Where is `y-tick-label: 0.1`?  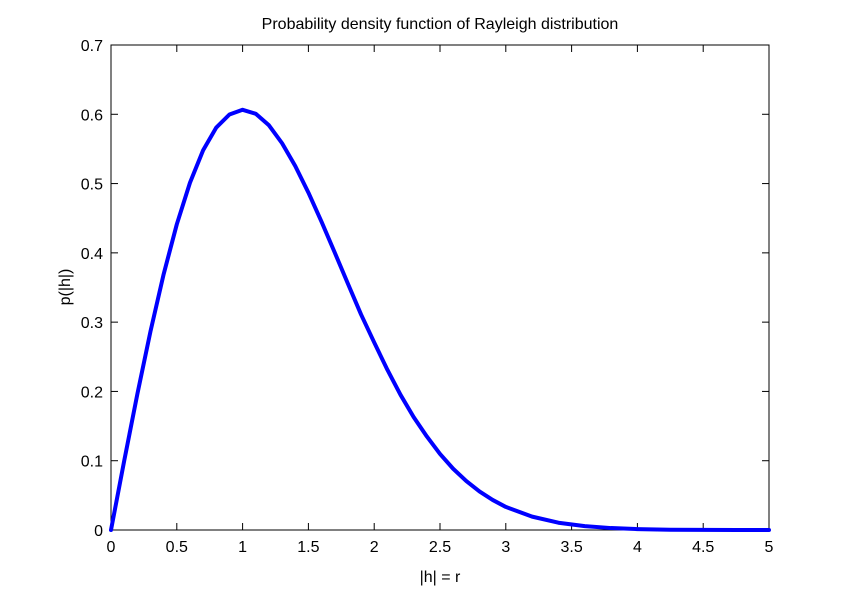 y-tick-label: 0.1 is located at coordinates (92, 462).